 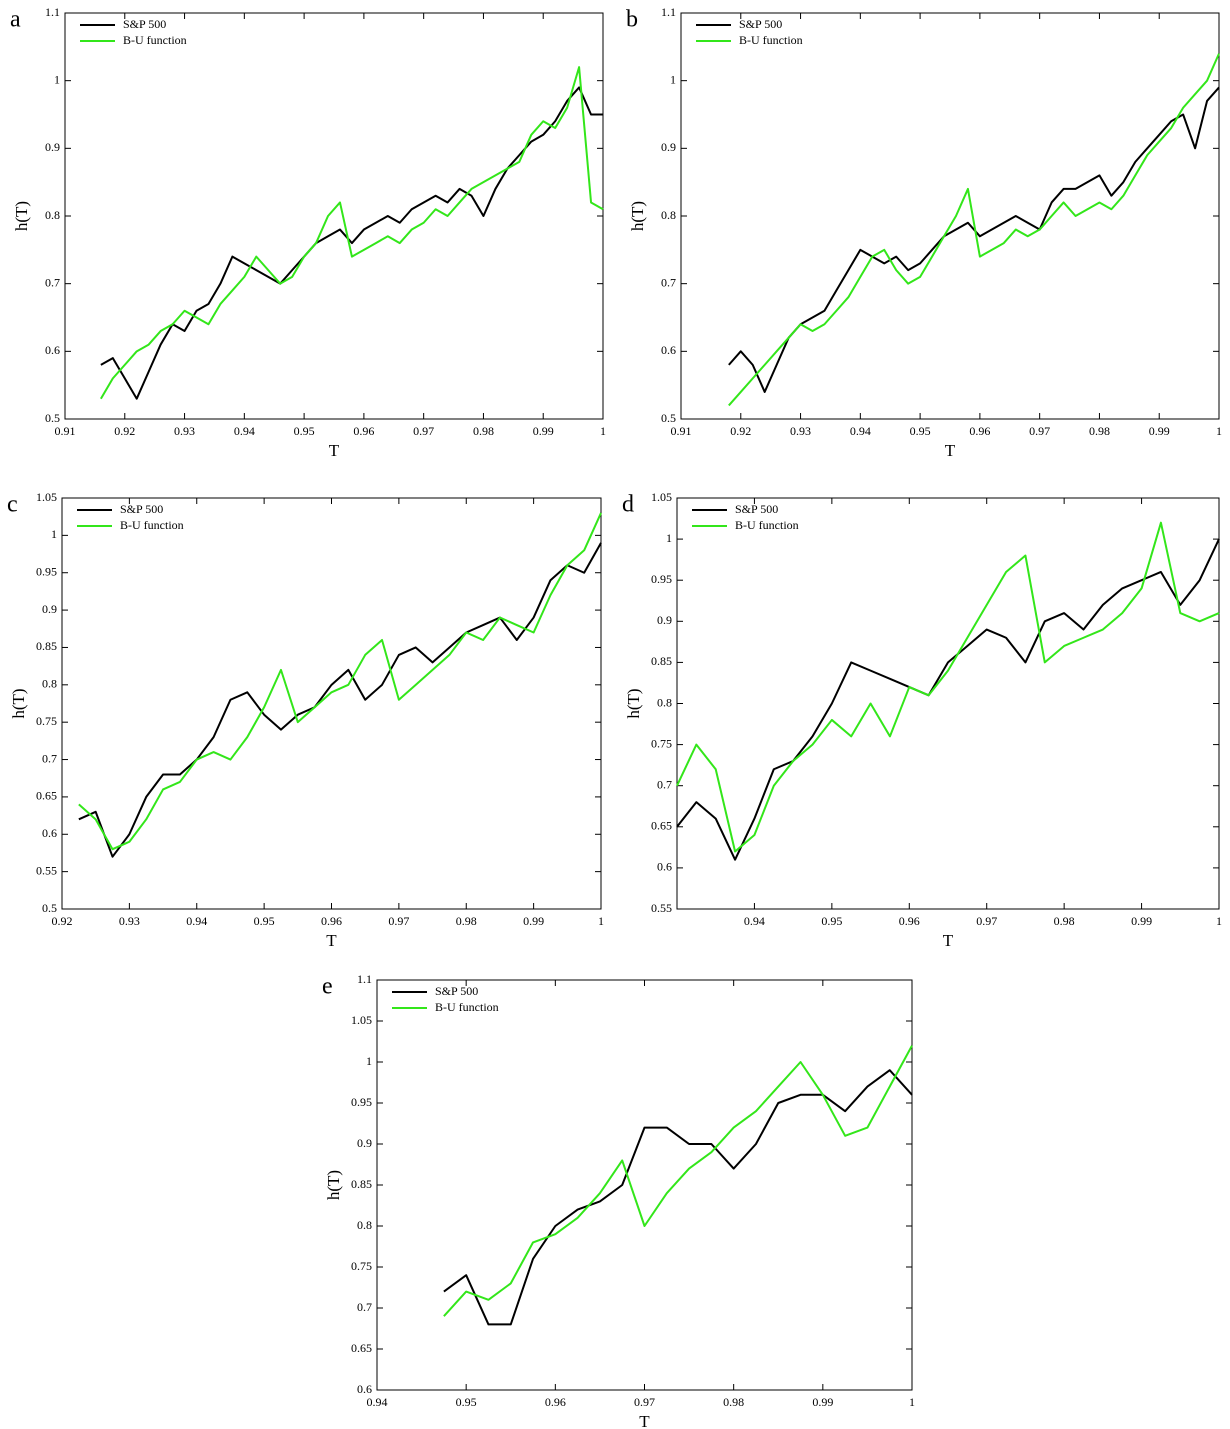 I want to click on y-tick-label: 1.1, so click(x=668, y=12).